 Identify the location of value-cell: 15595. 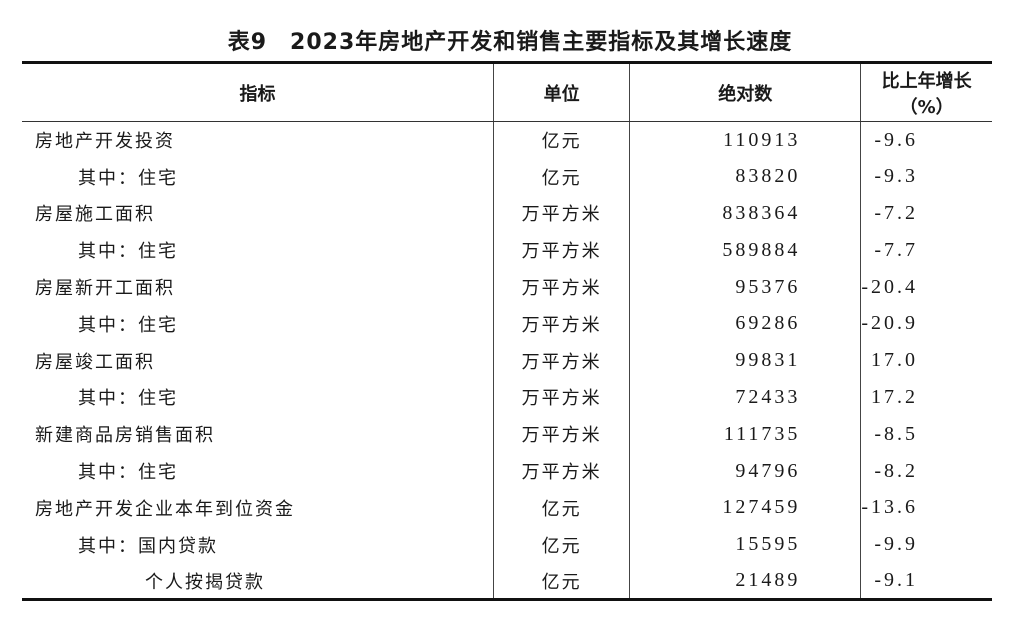
(745, 545).